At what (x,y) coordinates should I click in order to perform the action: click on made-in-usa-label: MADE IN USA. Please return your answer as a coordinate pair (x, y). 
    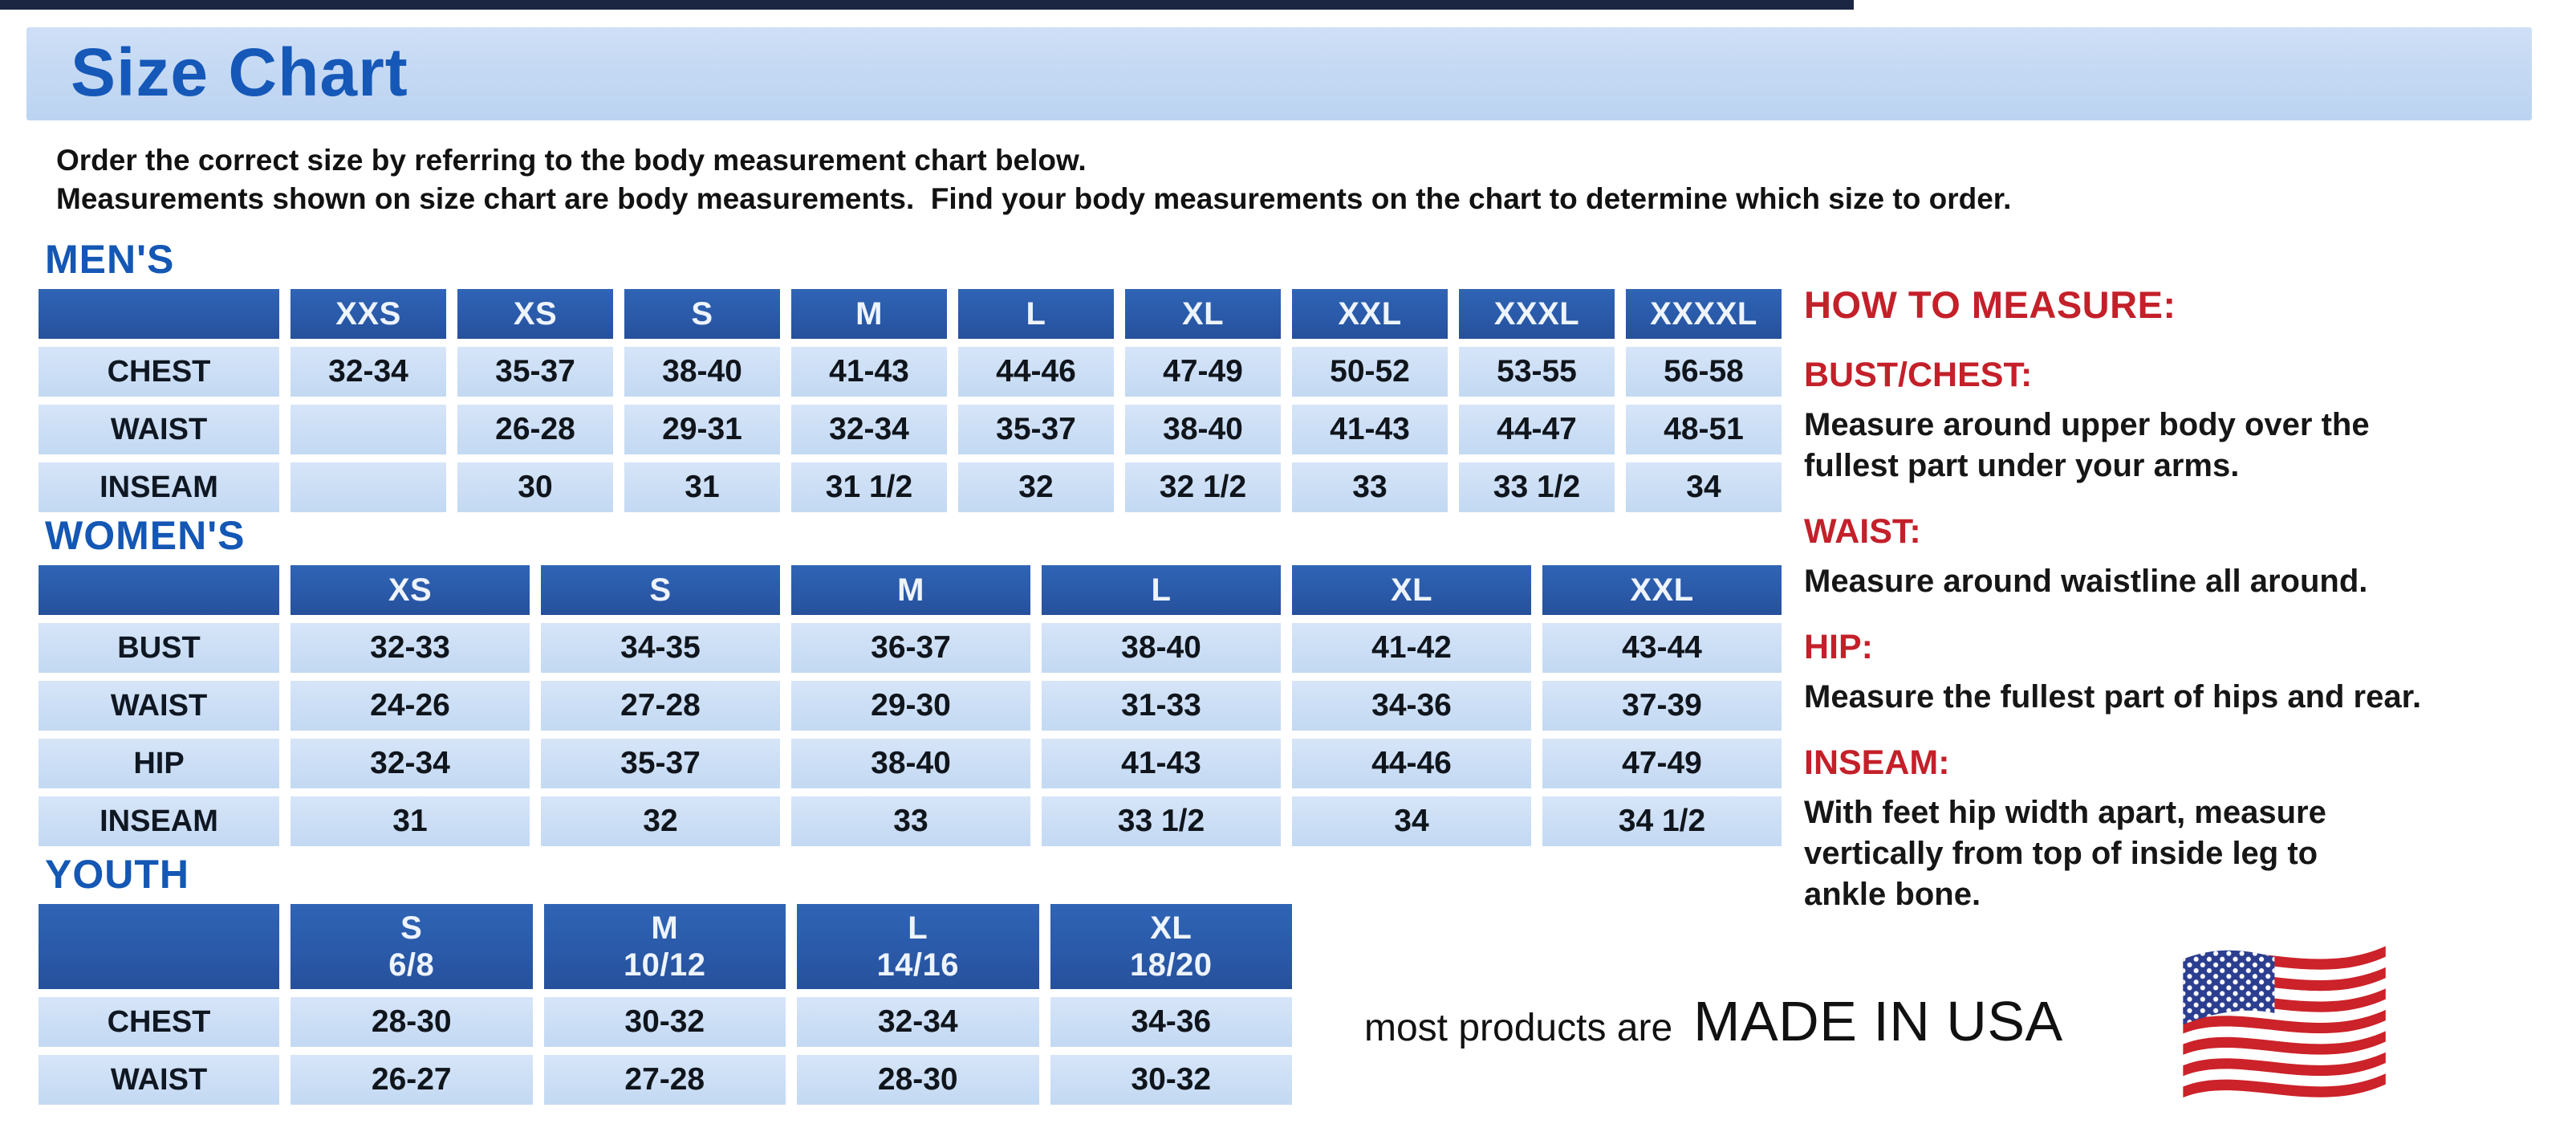
    Looking at the image, I should click on (1878, 1022).